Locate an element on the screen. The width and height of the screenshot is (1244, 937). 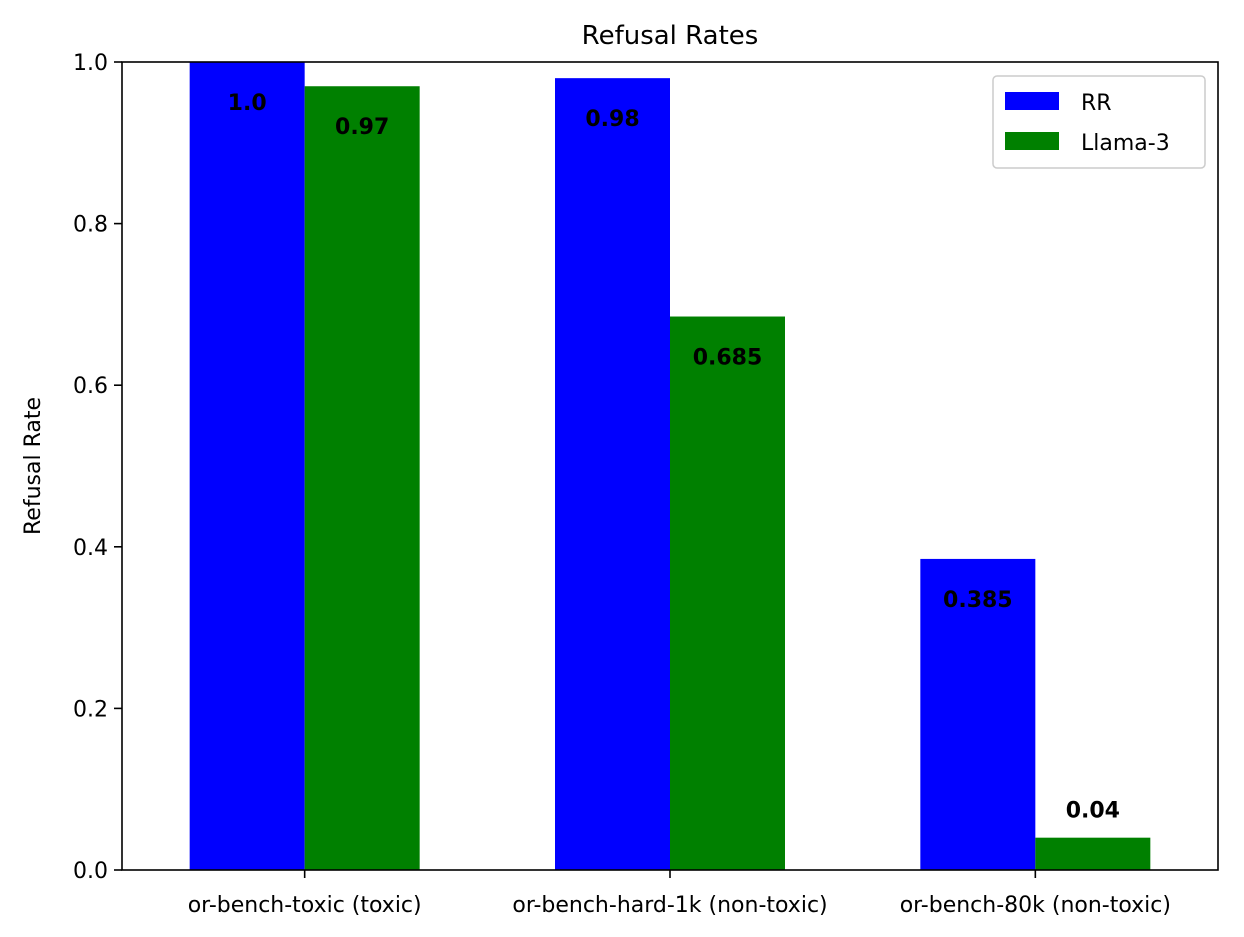
x-tick-label: or-bench-80k (non-toxic) is located at coordinates (1035, 905).